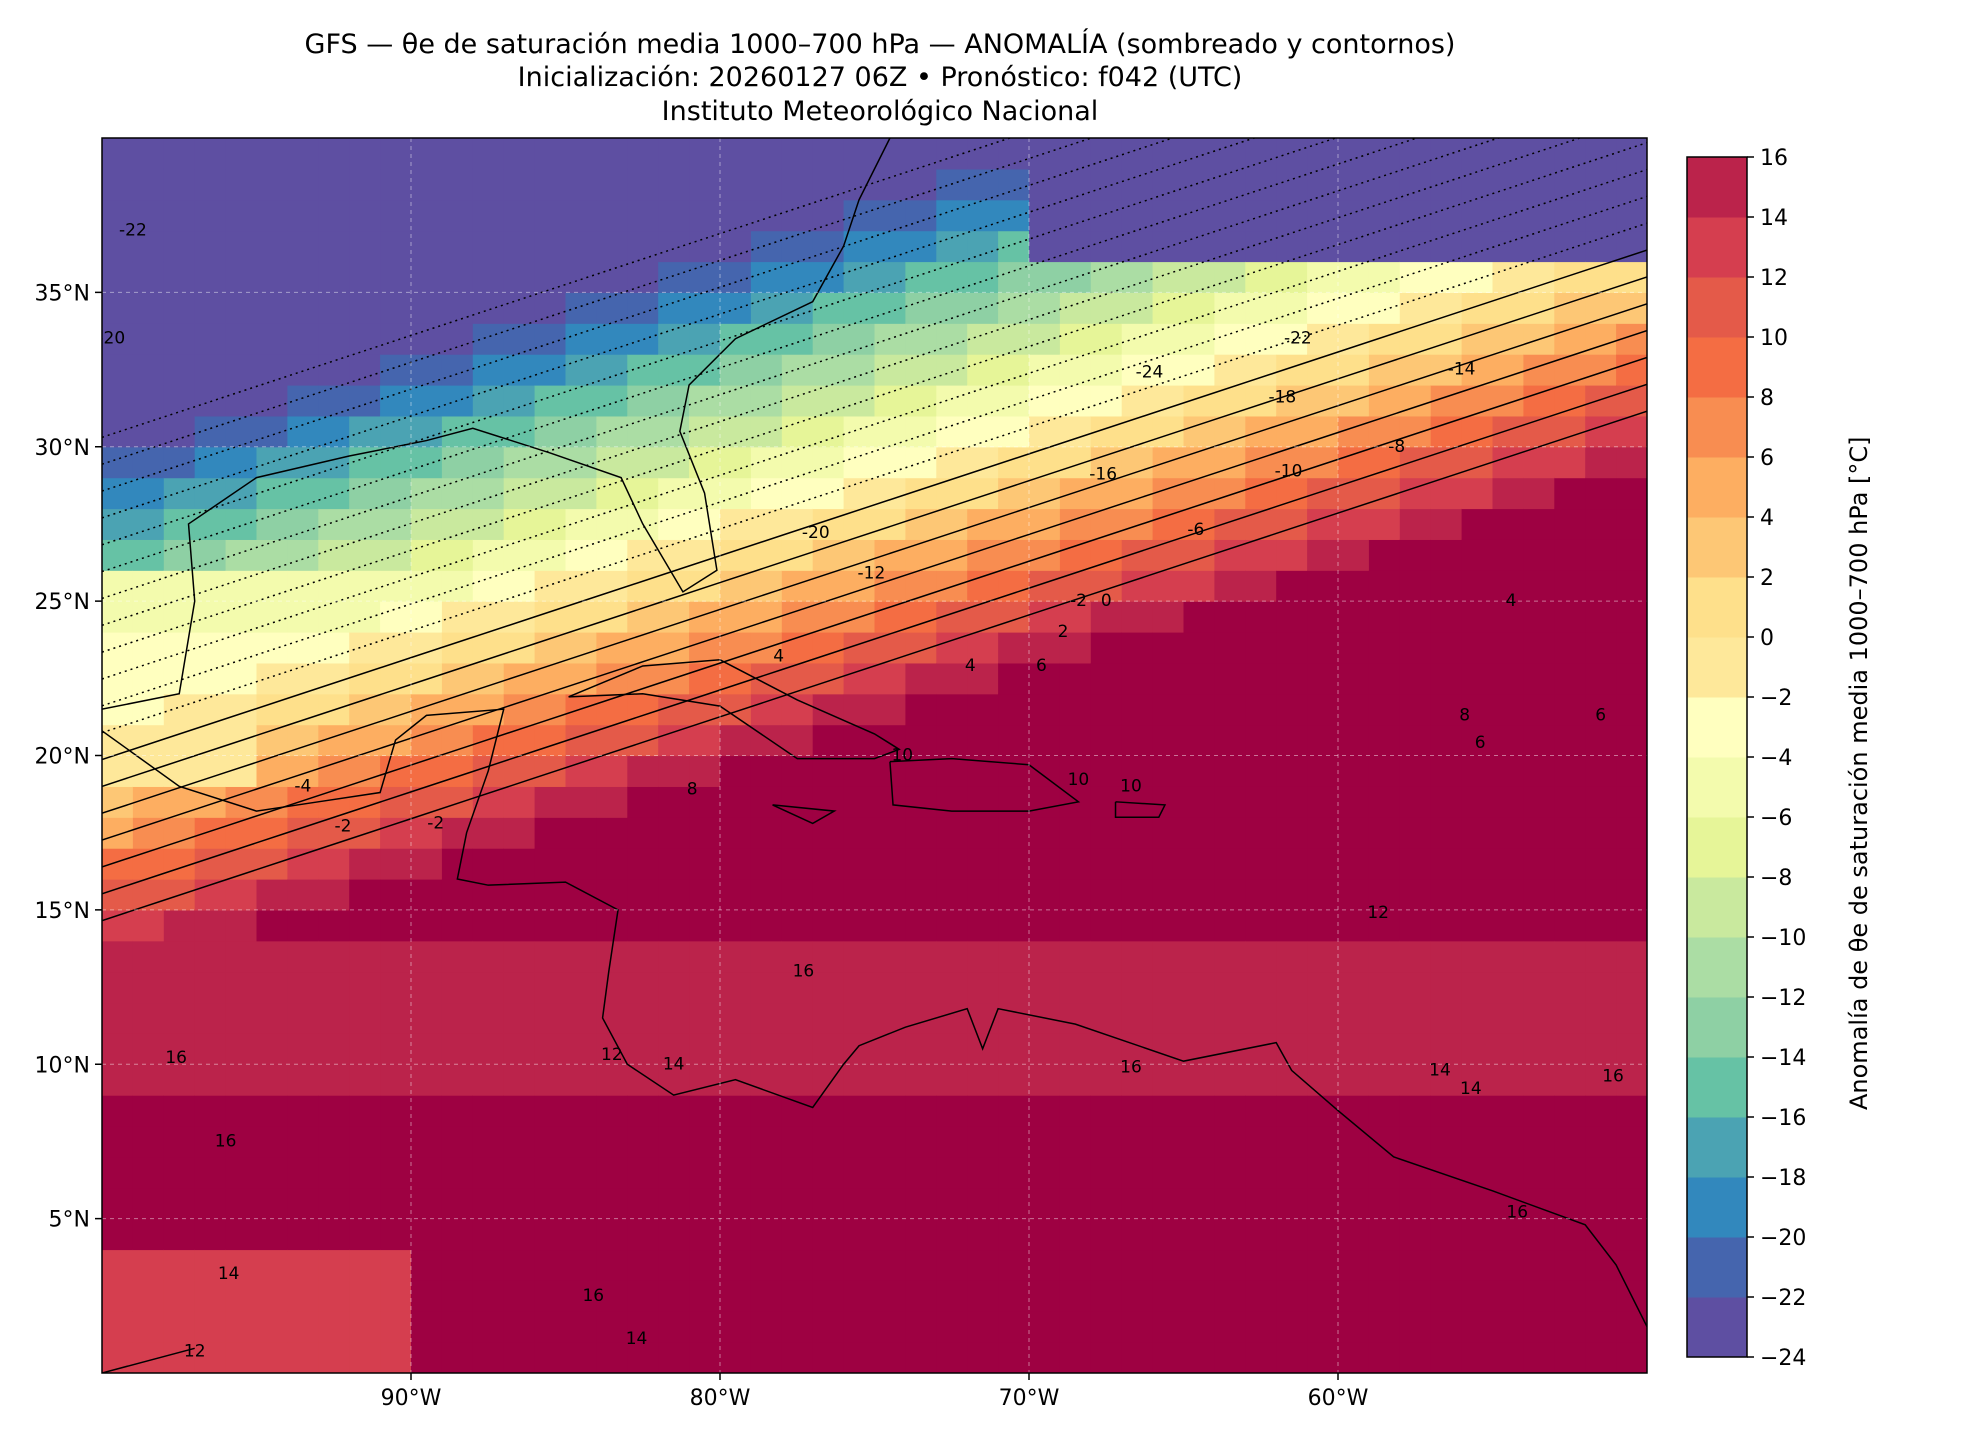 Image resolution: width=1980 pixels, height=1440 pixels. What do you see at coordinates (1774, 158) in the screenshot?
I see `colorbar-tick-label: 16` at bounding box center [1774, 158].